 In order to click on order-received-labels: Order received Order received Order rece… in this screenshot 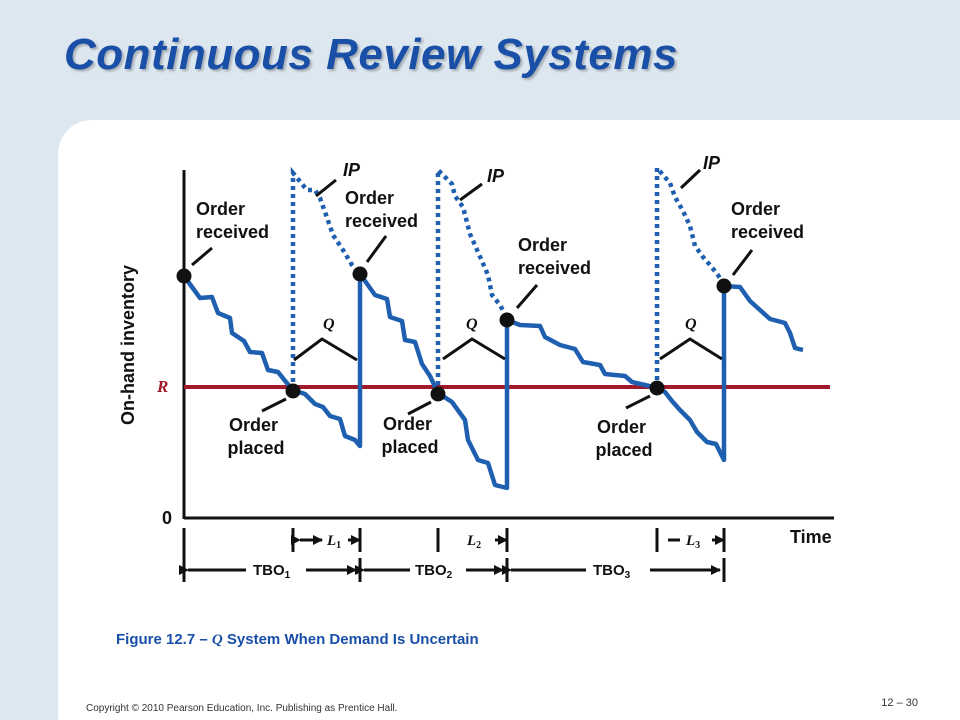, I will do `click(500, 233)`.